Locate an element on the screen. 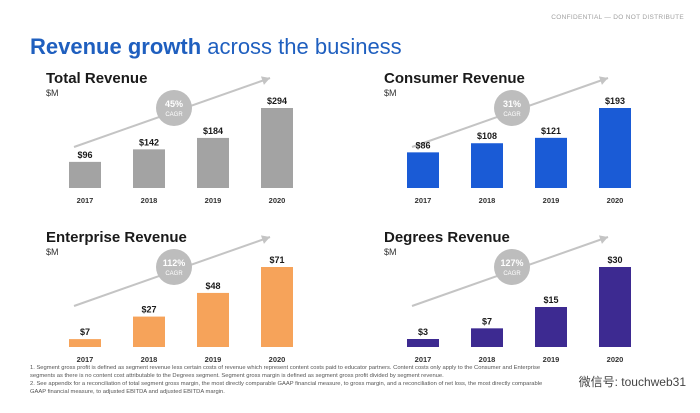 The width and height of the screenshot is (700, 413). cagr-value: 112% is located at coordinates (174, 263).